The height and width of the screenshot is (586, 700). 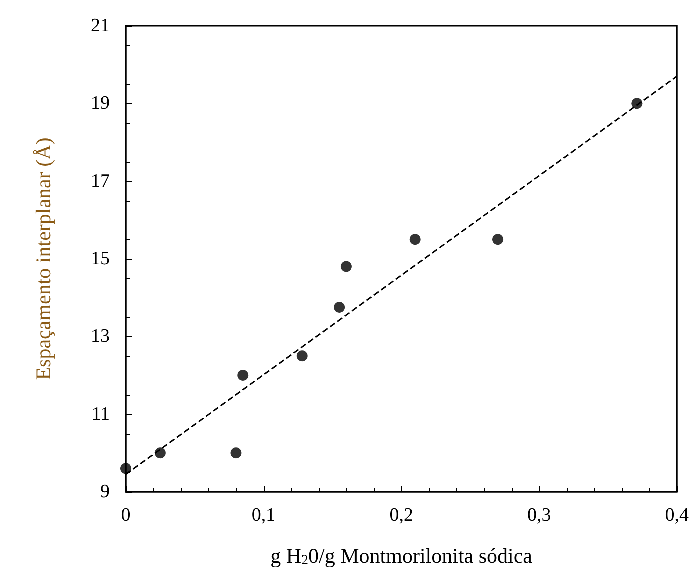 What do you see at coordinates (126, 515) in the screenshot?
I see `x-tick-label: 0` at bounding box center [126, 515].